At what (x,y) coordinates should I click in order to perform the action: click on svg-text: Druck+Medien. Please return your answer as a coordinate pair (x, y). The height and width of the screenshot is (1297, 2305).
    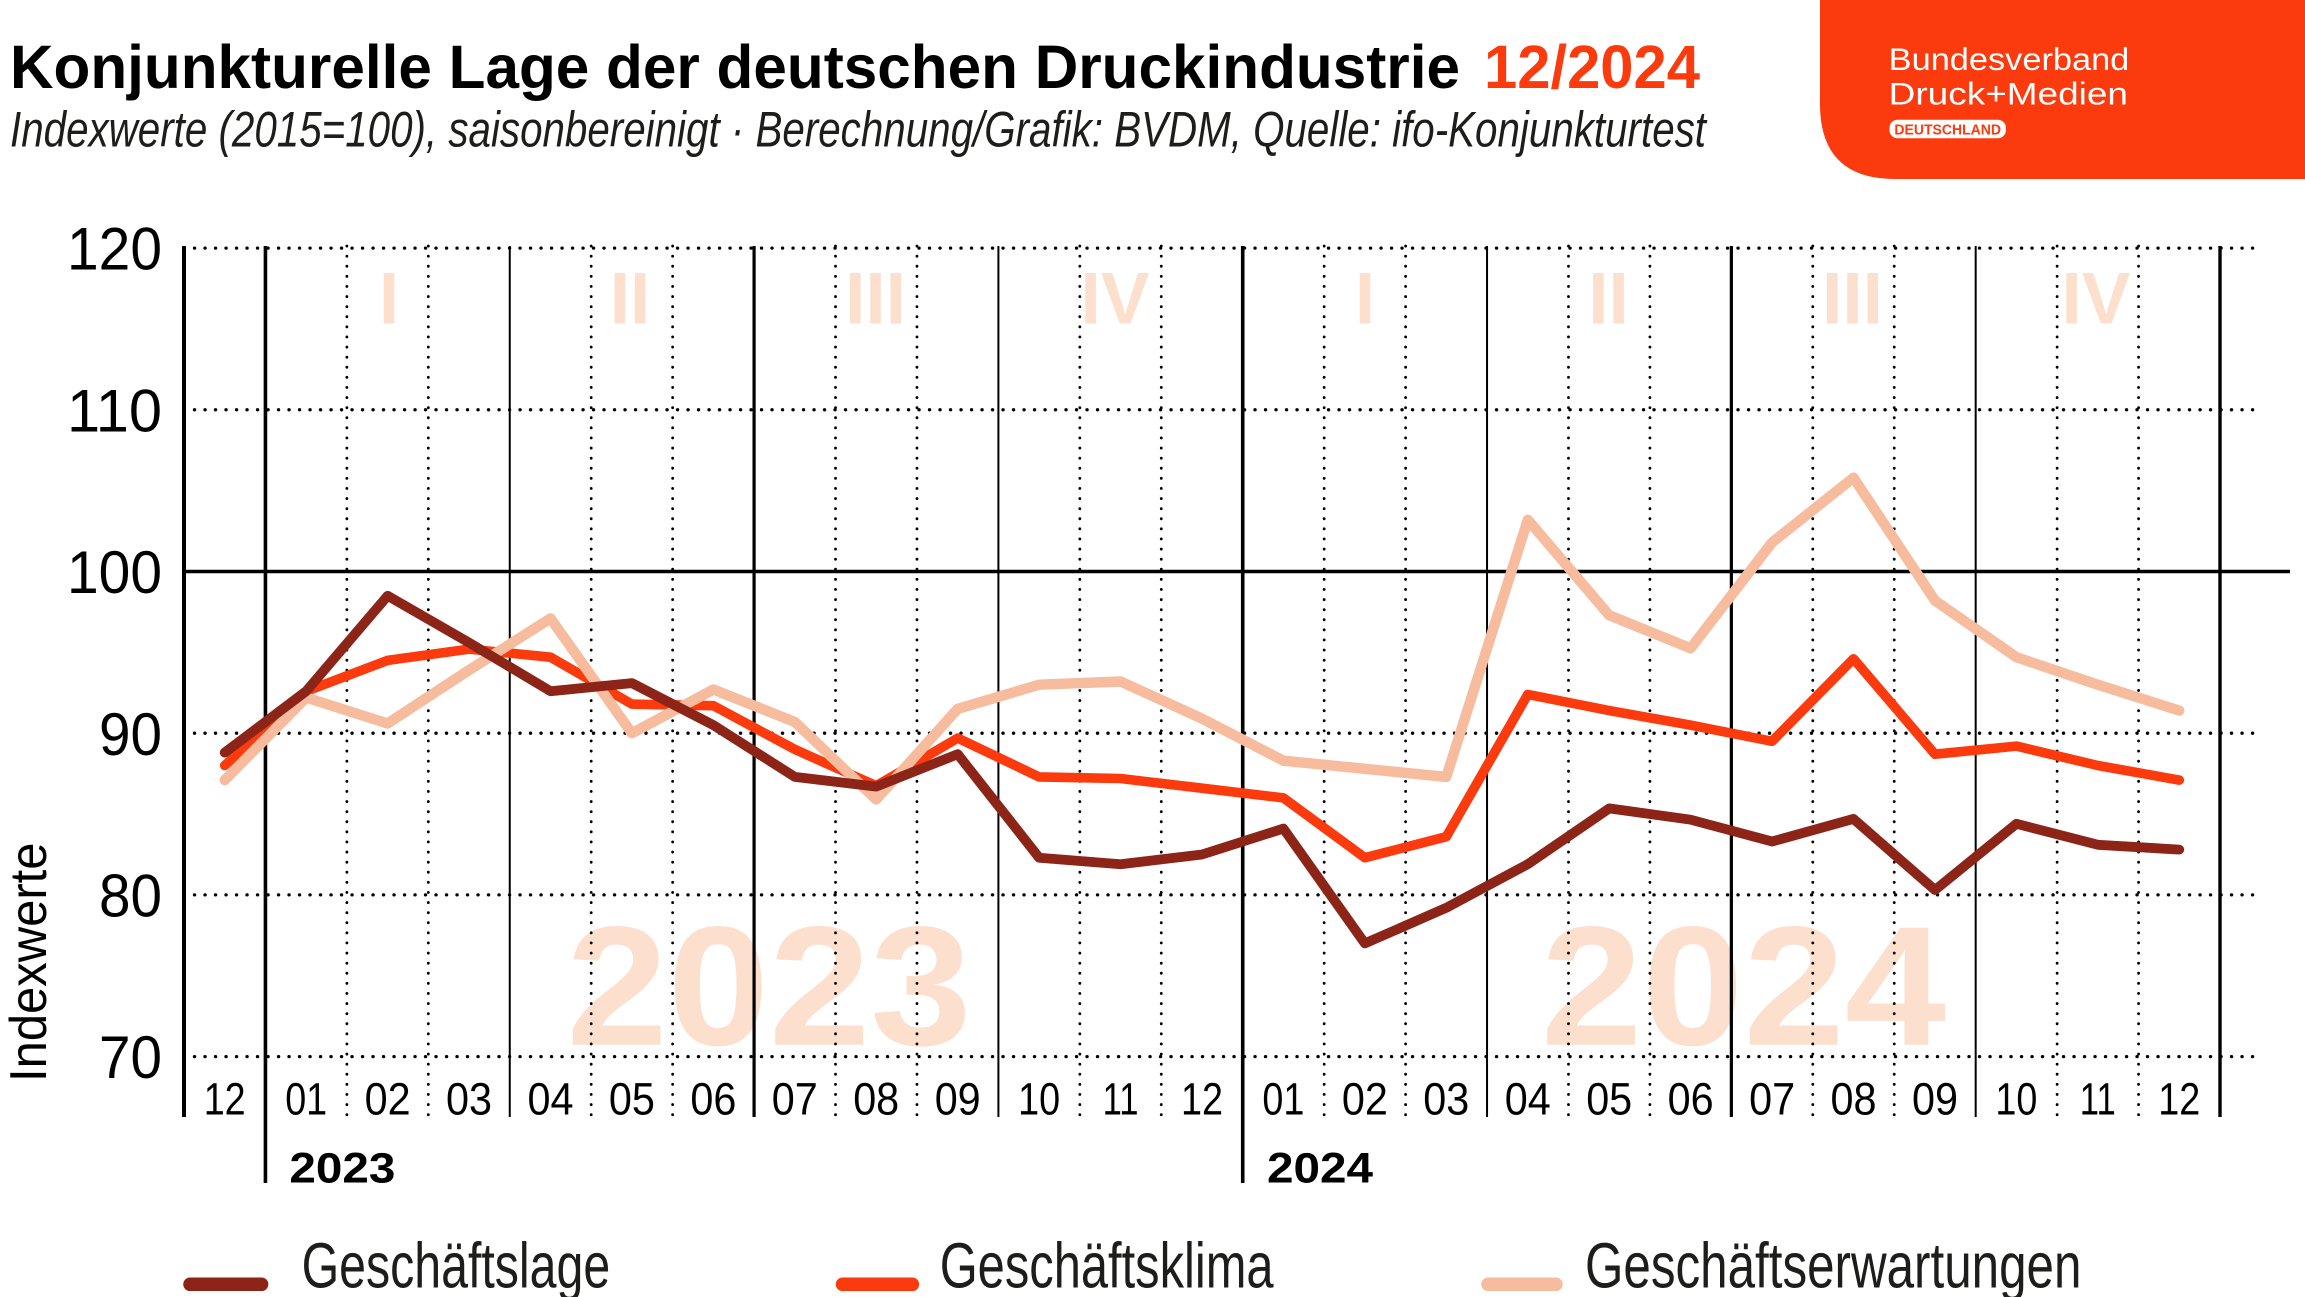
    Looking at the image, I should click on (2008, 94).